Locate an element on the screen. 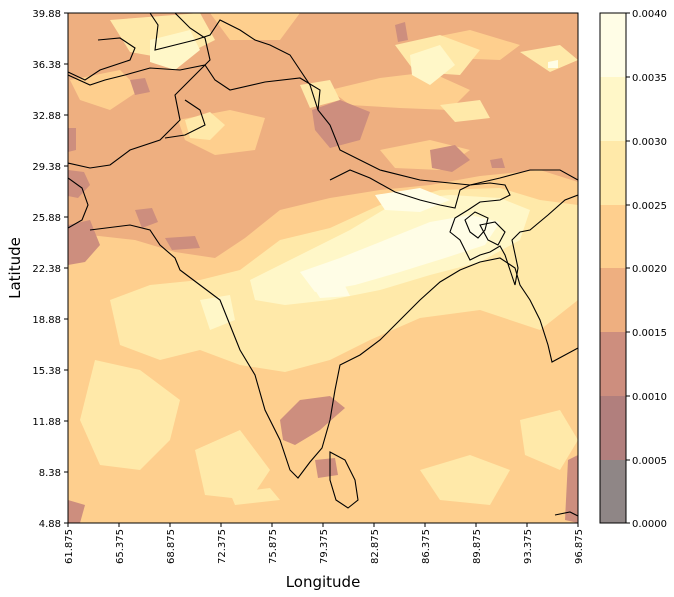  x-tick-label: 68.875 is located at coordinates (171, 546).